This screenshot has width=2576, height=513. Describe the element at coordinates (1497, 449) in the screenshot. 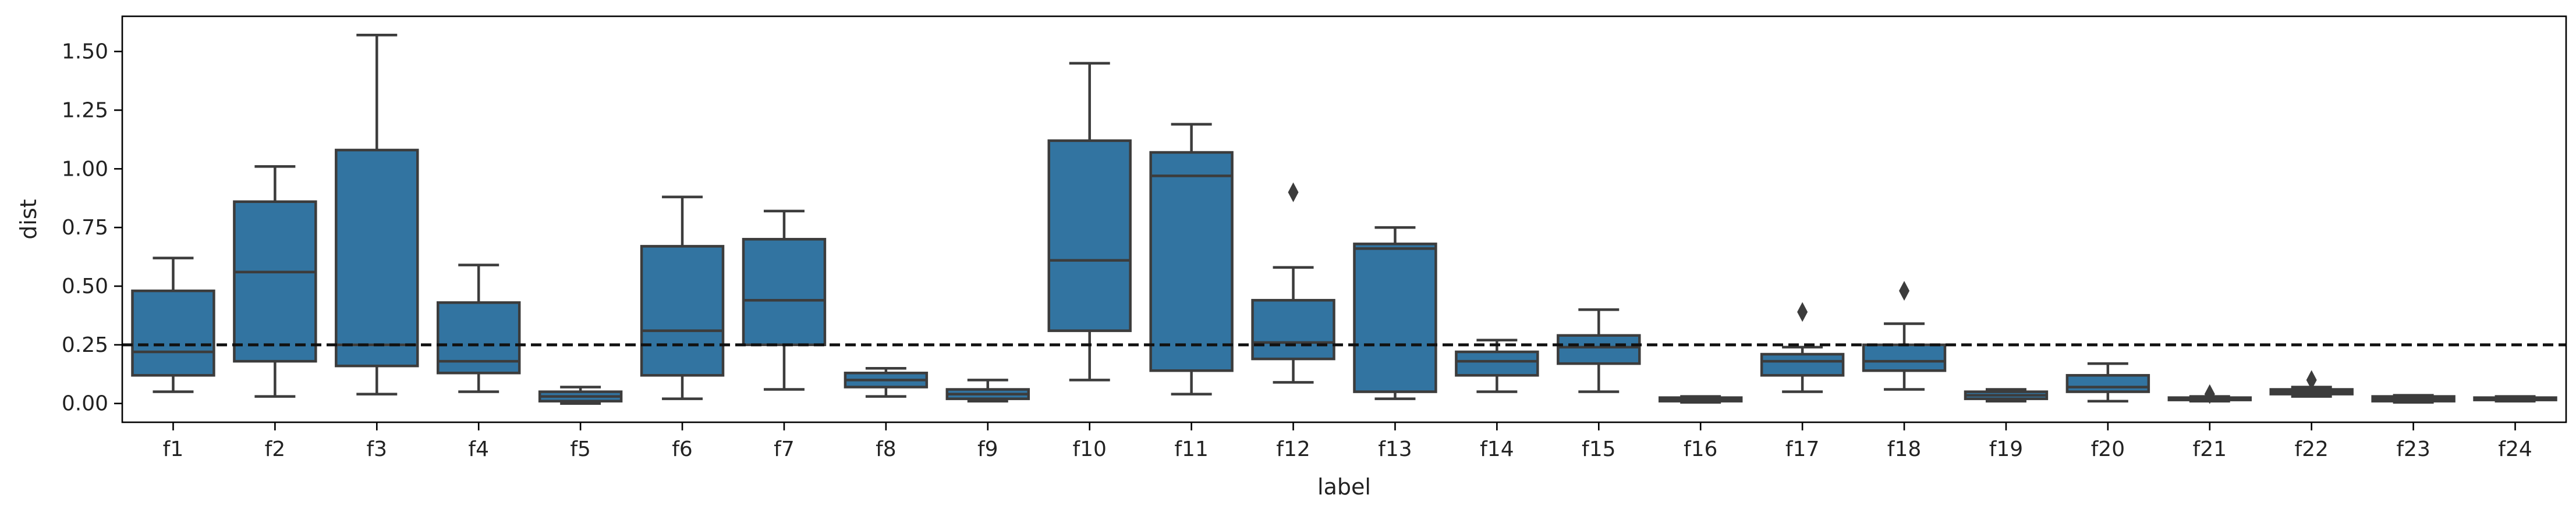

I see `x-tick-label: f14` at that location.